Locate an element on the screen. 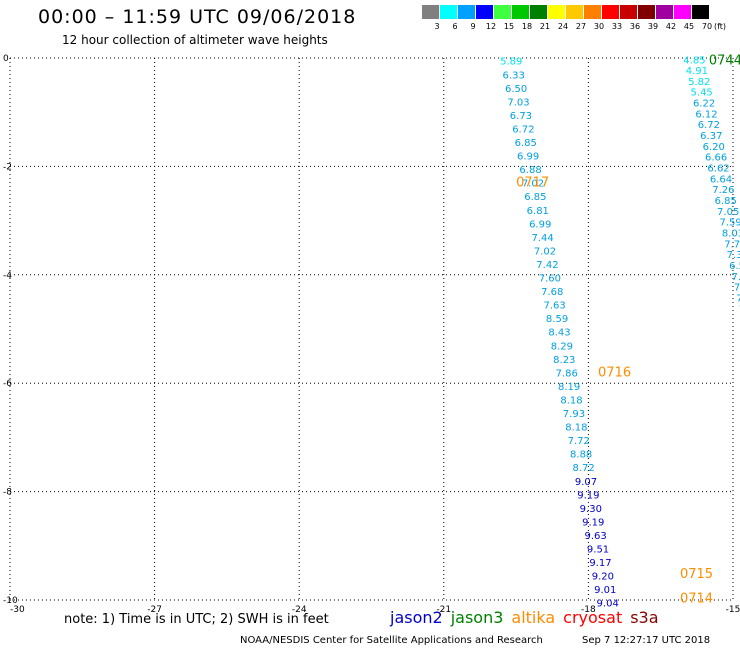 This screenshot has width=740, height=650. color-scale is located at coordinates (566, 12).